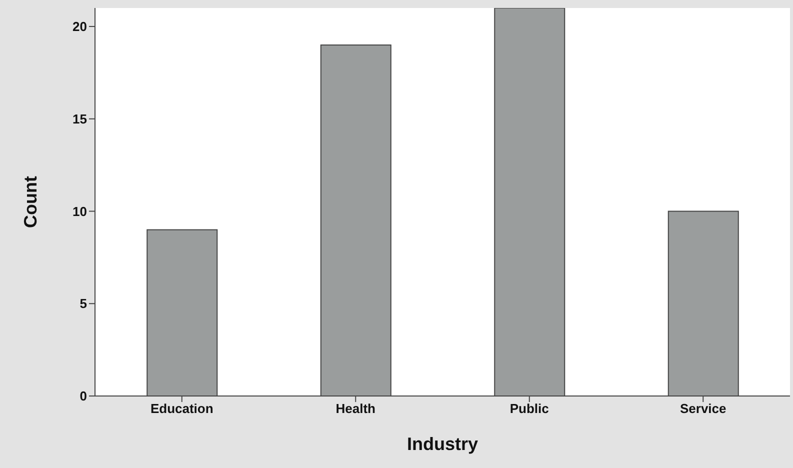 This screenshot has height=468, width=793. What do you see at coordinates (529, 408) in the screenshot?
I see `x-tick-label: Public` at bounding box center [529, 408].